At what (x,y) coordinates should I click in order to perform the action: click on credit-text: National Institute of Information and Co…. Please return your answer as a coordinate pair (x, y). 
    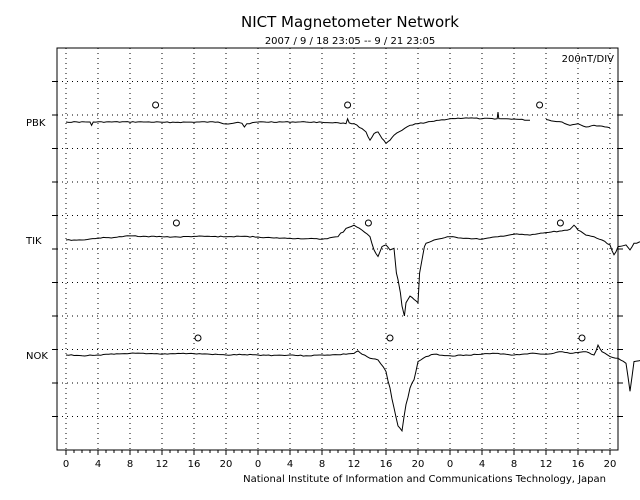
    Looking at the image, I should click on (424, 479).